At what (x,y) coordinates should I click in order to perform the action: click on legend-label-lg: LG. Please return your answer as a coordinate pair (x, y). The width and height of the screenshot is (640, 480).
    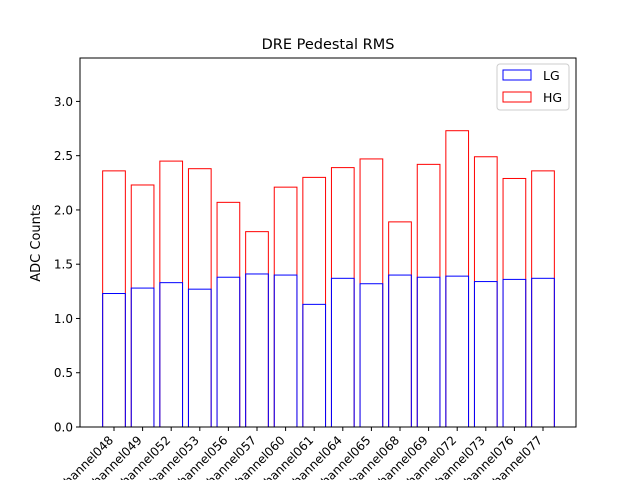
    Looking at the image, I should click on (551, 75).